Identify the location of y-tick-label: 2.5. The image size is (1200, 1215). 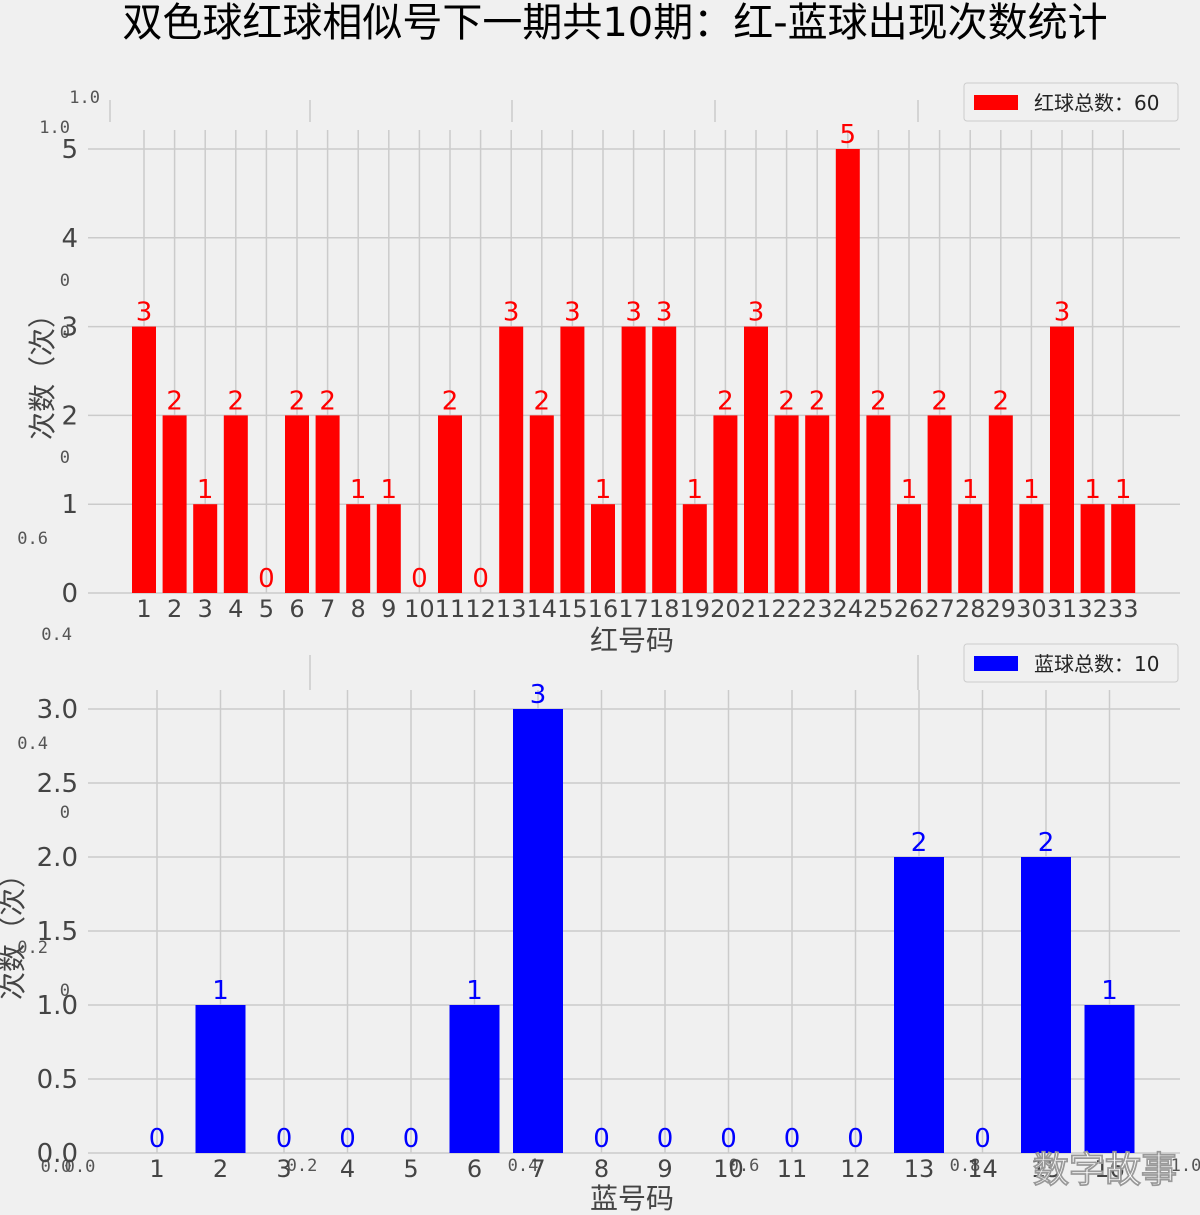
(57, 784).